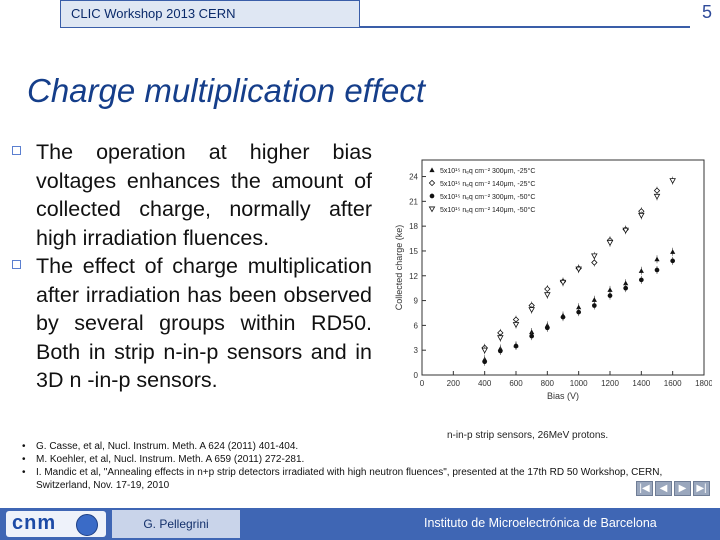 The width and height of the screenshot is (720, 540). I want to click on x-tick-label: 0, so click(422, 383).